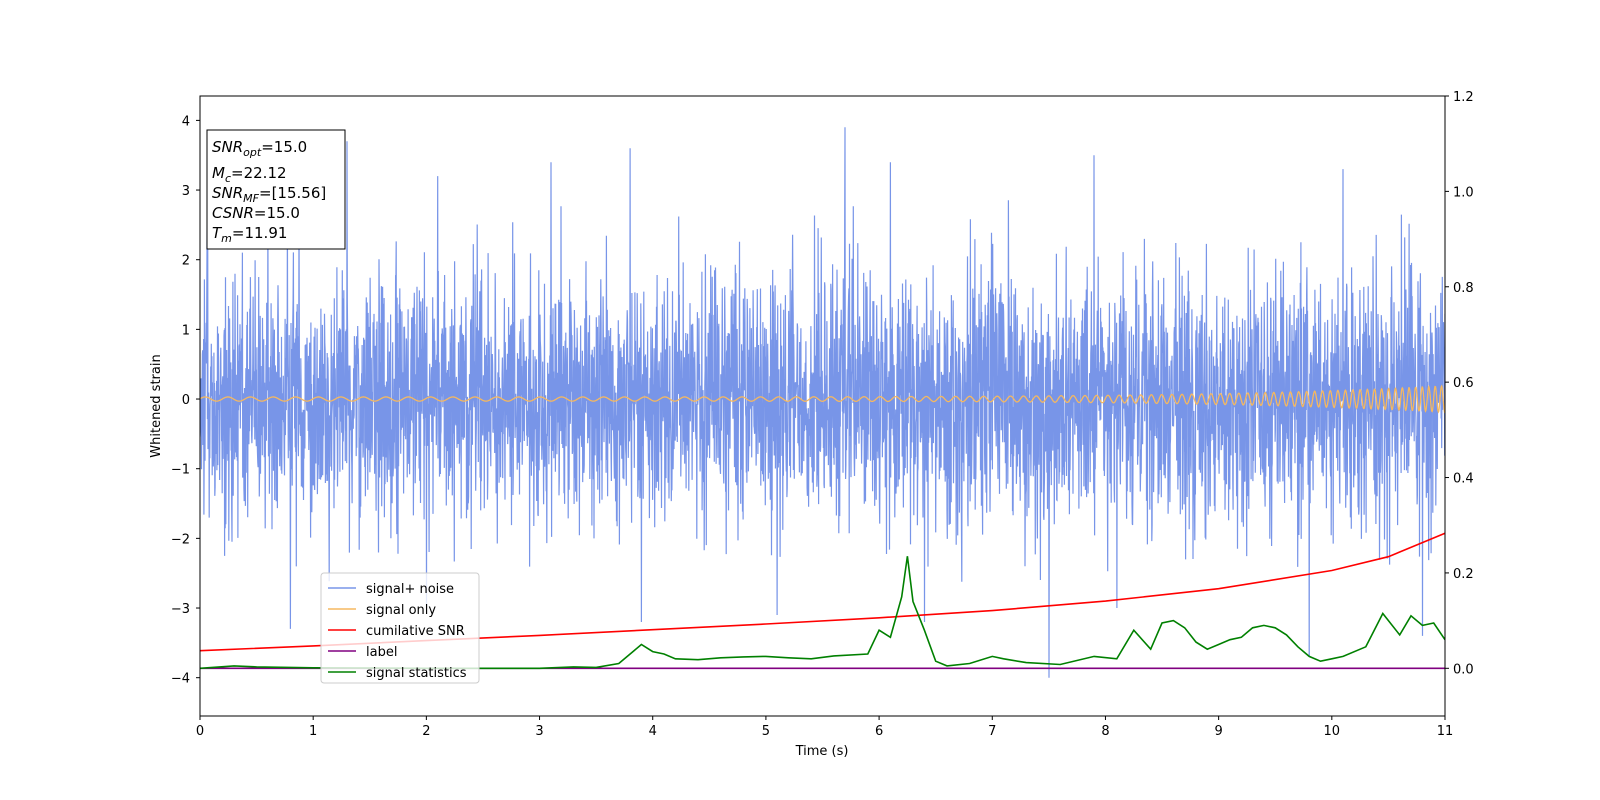  I want to click on info-snr-opt-value: =15.0, so click(284, 147).